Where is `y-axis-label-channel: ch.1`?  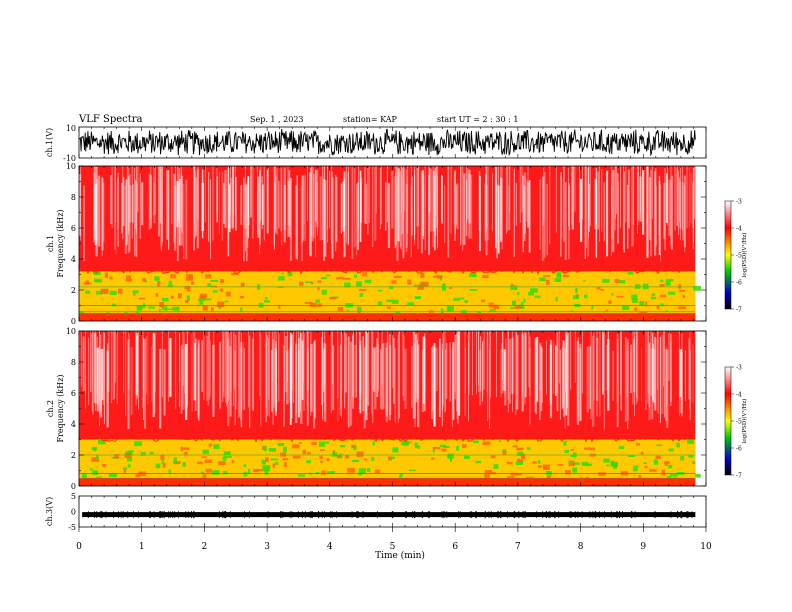
y-axis-label-channel: ch.1 is located at coordinates (50, 243).